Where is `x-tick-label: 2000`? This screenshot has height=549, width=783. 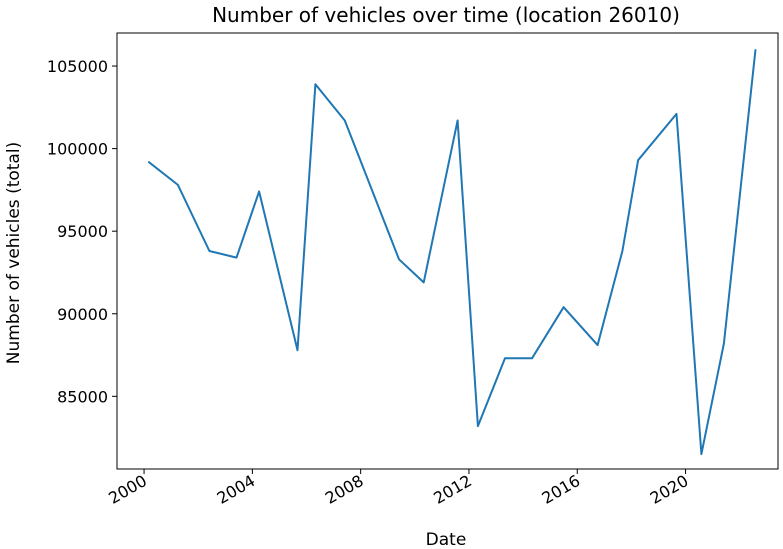
x-tick-label: 2000 is located at coordinates (127, 489).